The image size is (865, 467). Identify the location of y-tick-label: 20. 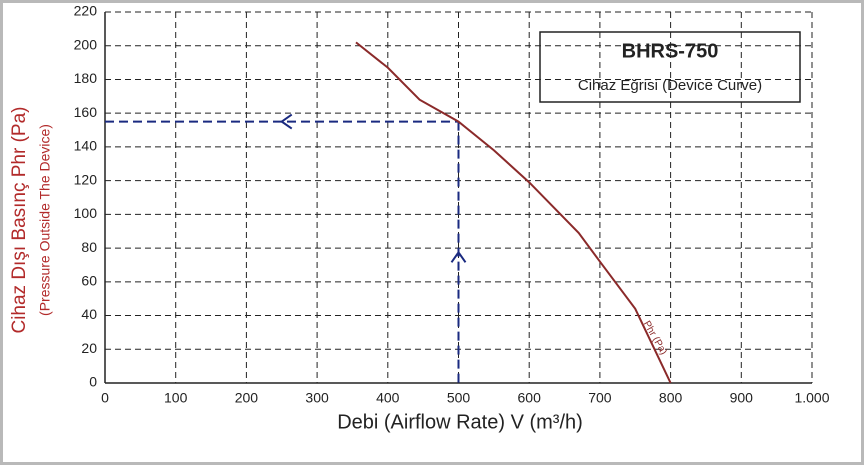
(89, 348).